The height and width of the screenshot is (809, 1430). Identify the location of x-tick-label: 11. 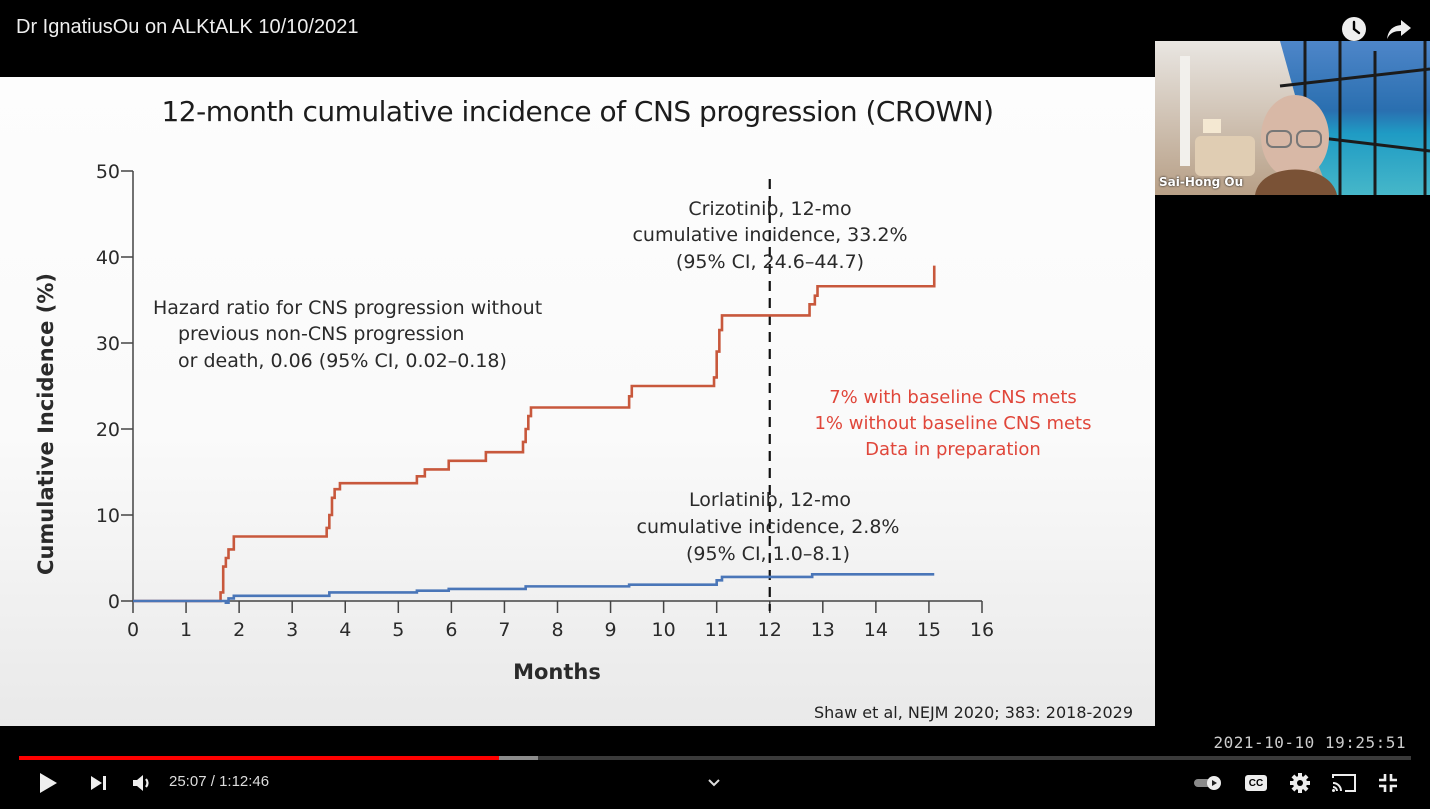
(717, 630).